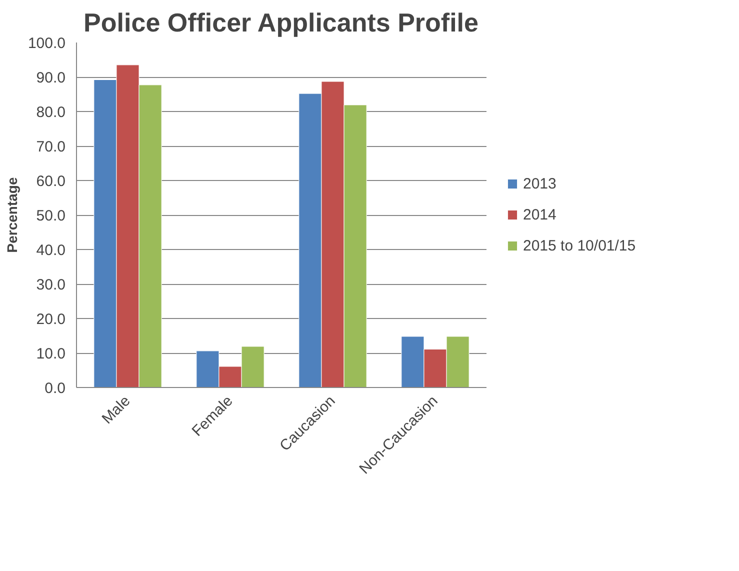 This screenshot has width=739, height=571. What do you see at coordinates (539, 183) in the screenshot?
I see `legend-label: 2013` at bounding box center [539, 183].